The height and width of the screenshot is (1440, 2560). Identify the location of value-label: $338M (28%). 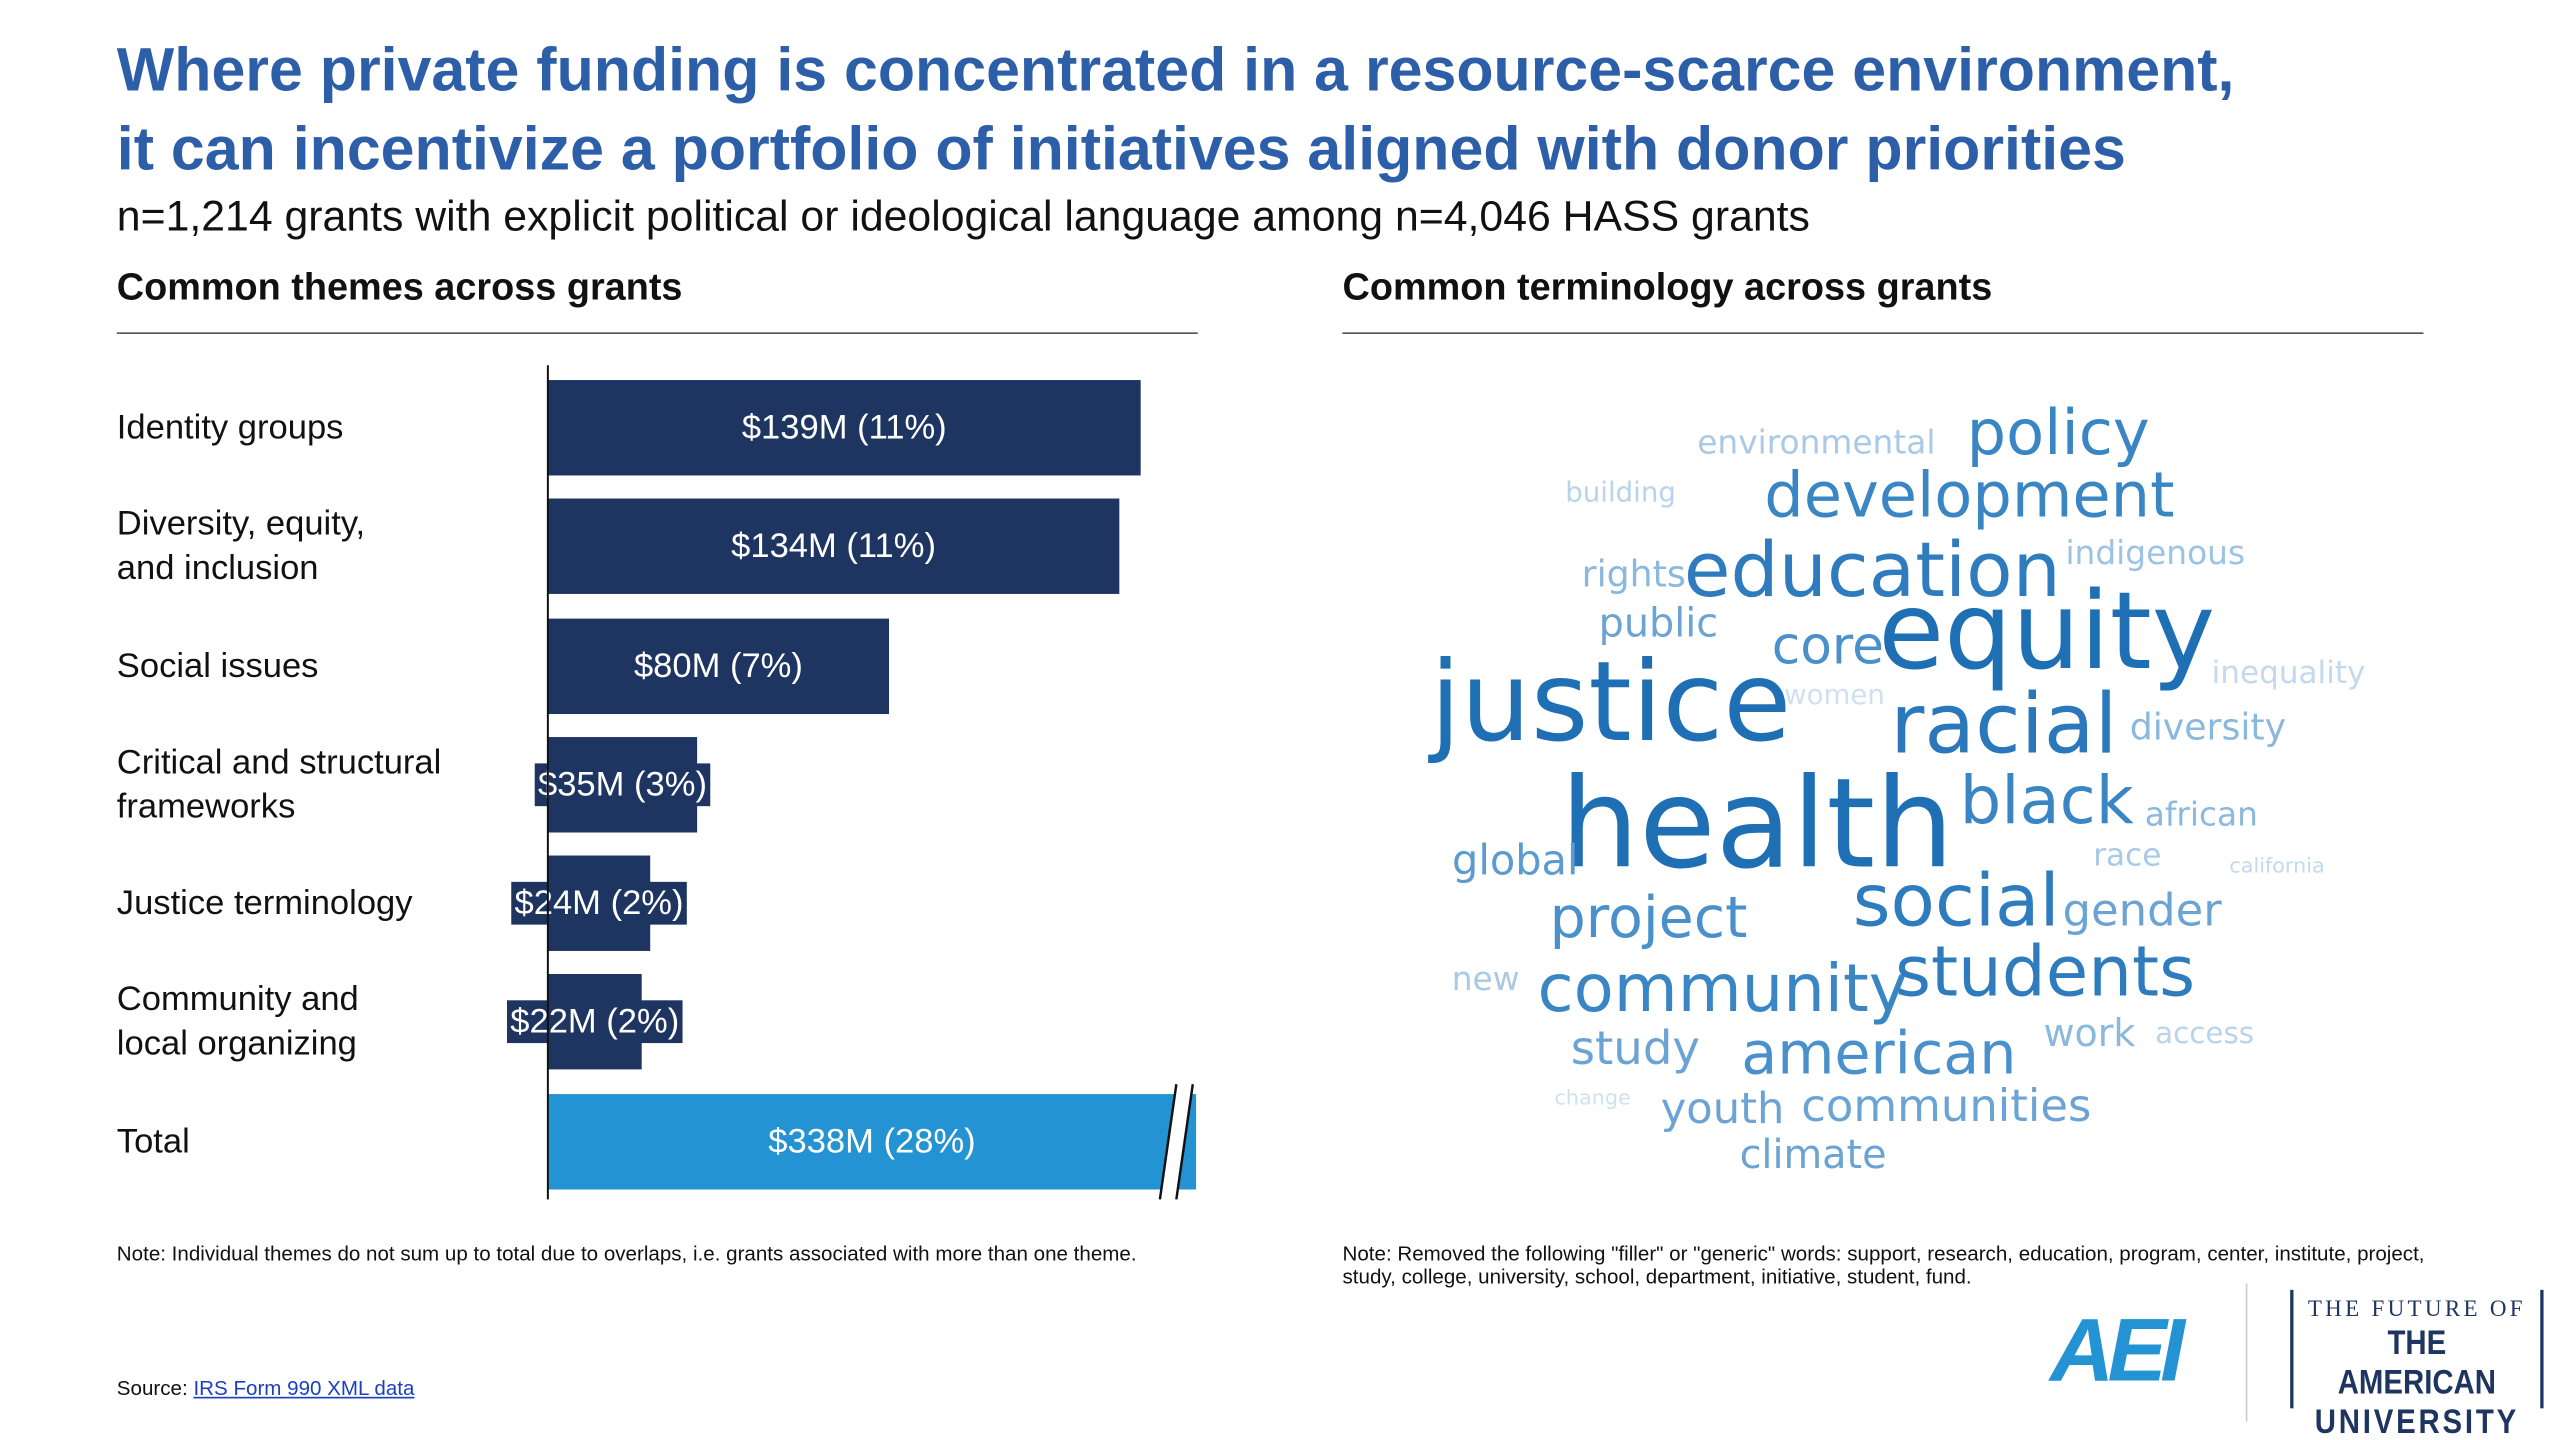
(871, 1142).